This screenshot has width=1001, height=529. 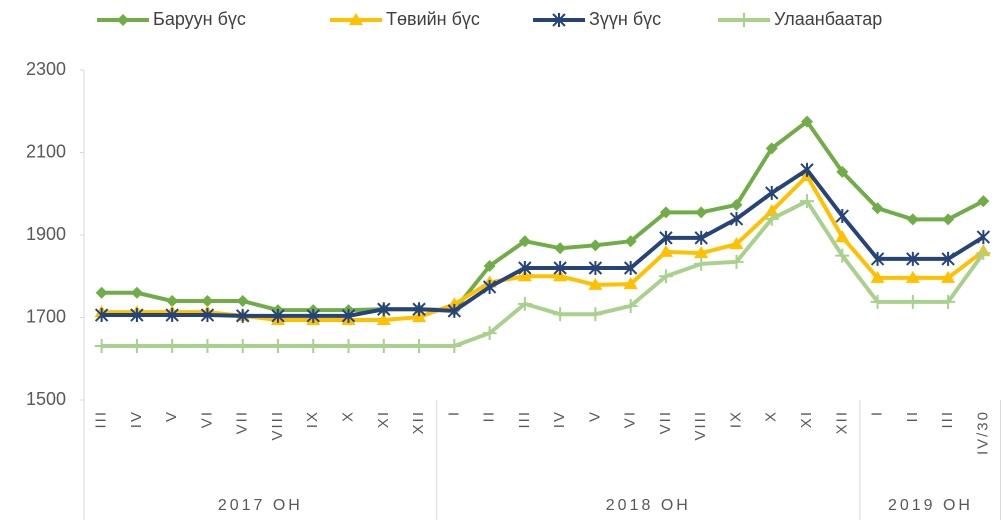 What do you see at coordinates (559, 419) in the screenshot?
I see `x-tick-label: IV` at bounding box center [559, 419].